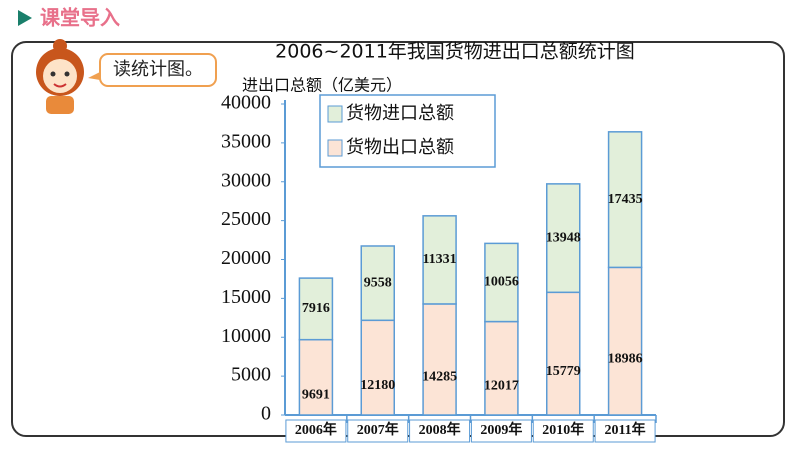 This screenshot has width=794, height=451. I want to click on data-label: 18986, so click(625, 358).